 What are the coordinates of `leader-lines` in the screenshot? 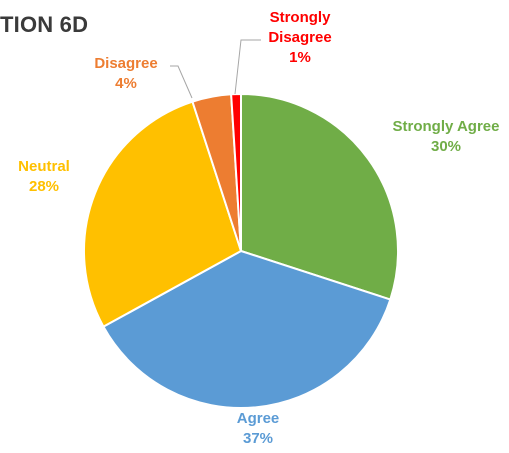 It's located at (215, 69).